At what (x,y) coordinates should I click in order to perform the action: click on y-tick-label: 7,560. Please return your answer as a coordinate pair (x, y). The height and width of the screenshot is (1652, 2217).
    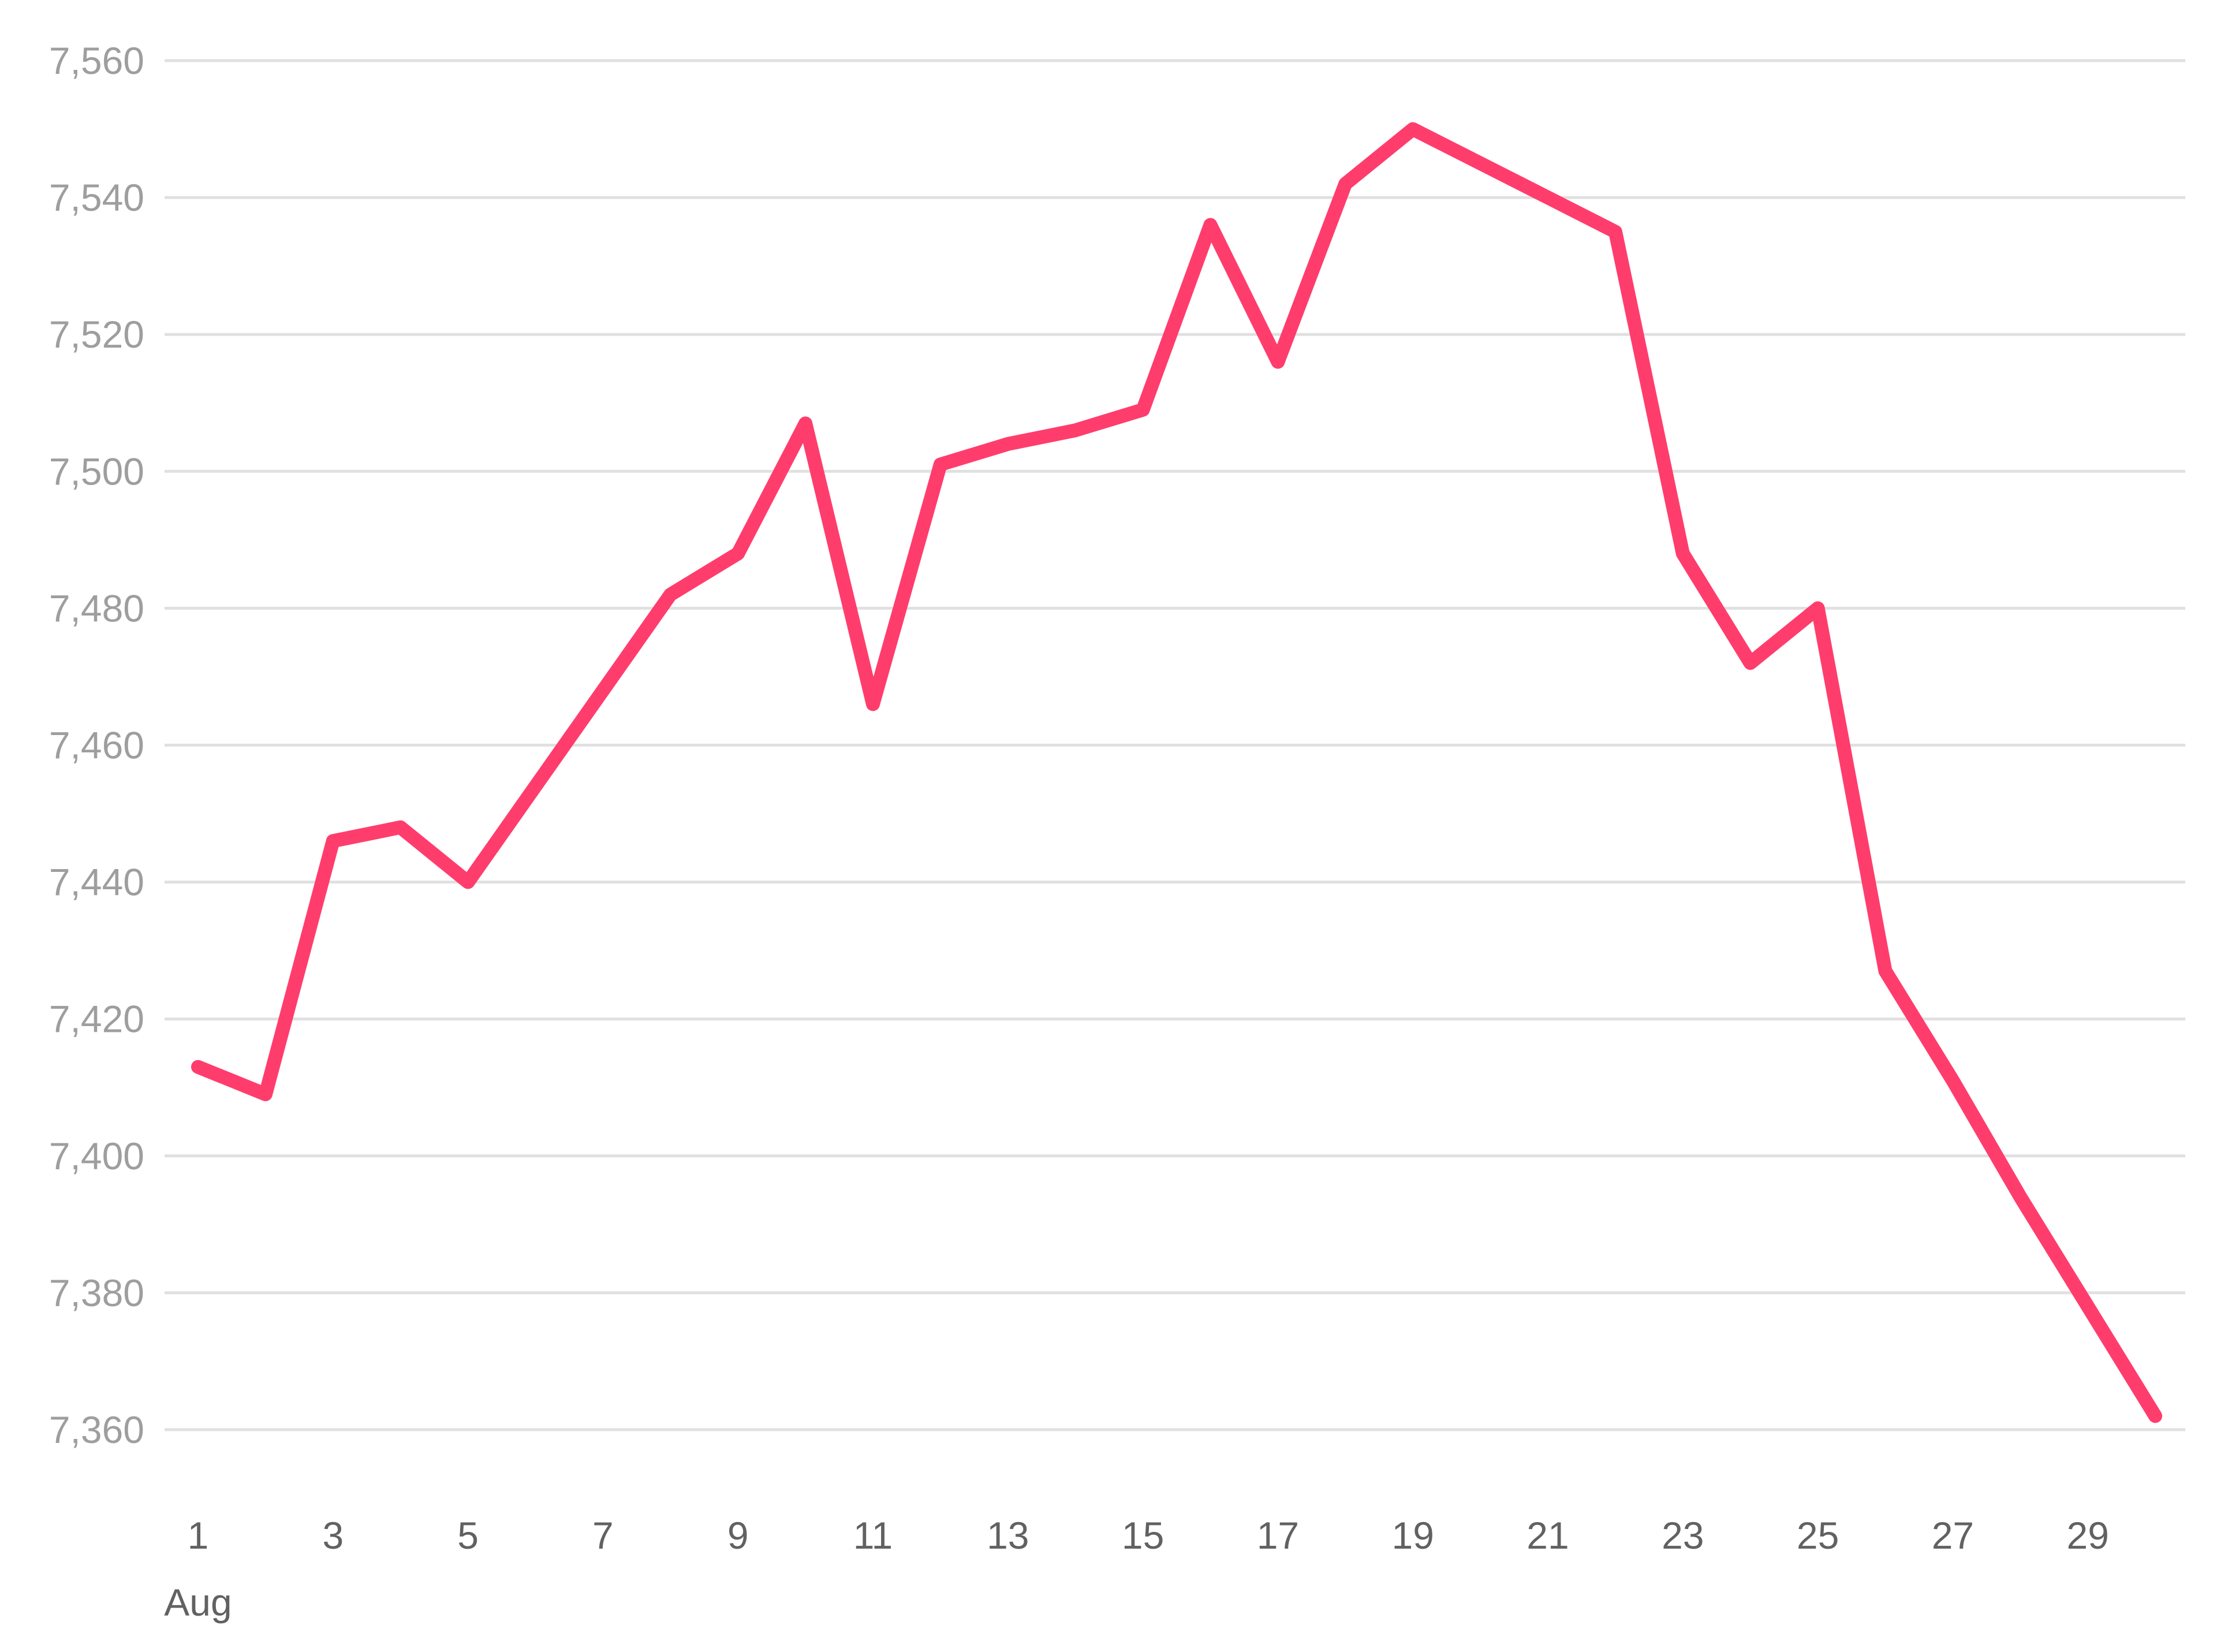
    Looking at the image, I should click on (97, 60).